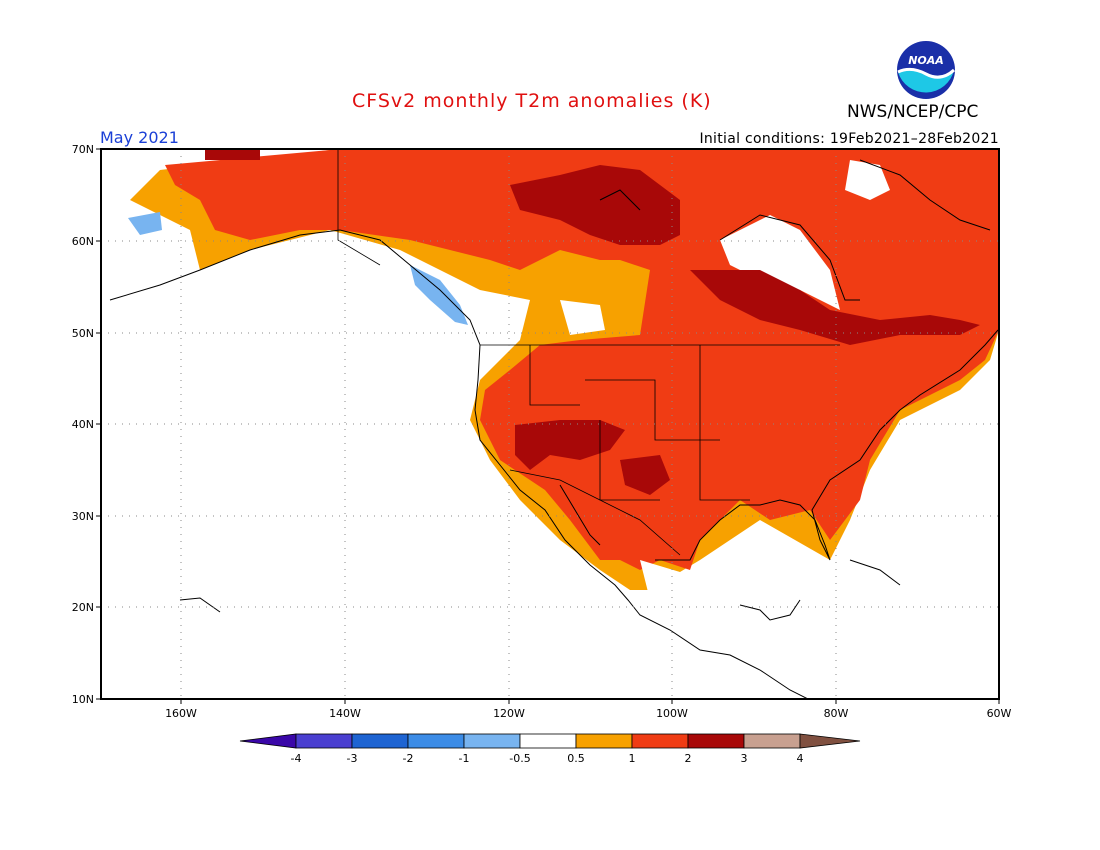  What do you see at coordinates (849, 139) in the screenshot?
I see `initial-conditions: Initial conditions: 19Feb2021–28Feb2021` at bounding box center [849, 139].